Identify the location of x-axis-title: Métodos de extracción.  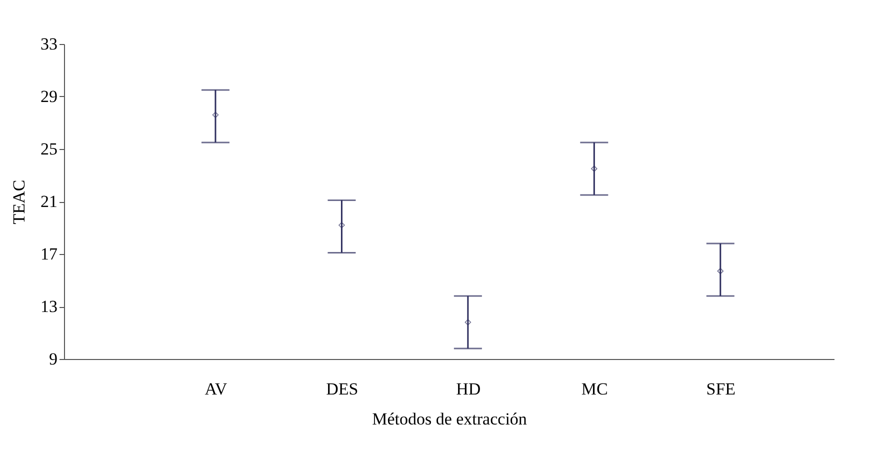
(450, 419).